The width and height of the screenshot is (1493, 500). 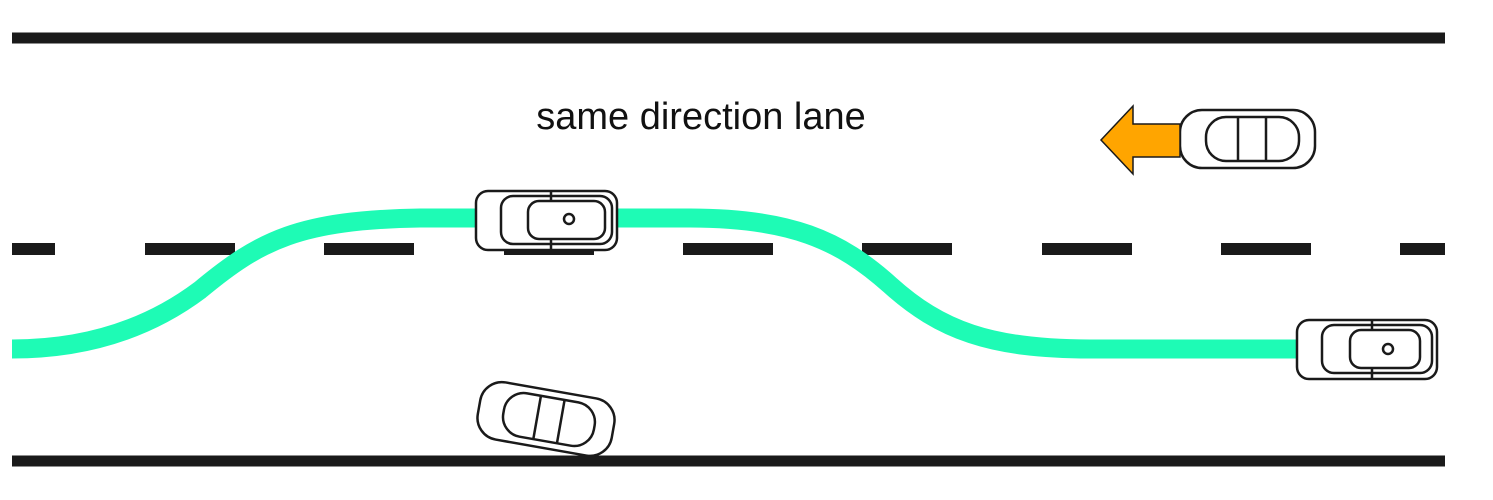 I want to click on lane-label: same direction lane, so click(x=701, y=117).